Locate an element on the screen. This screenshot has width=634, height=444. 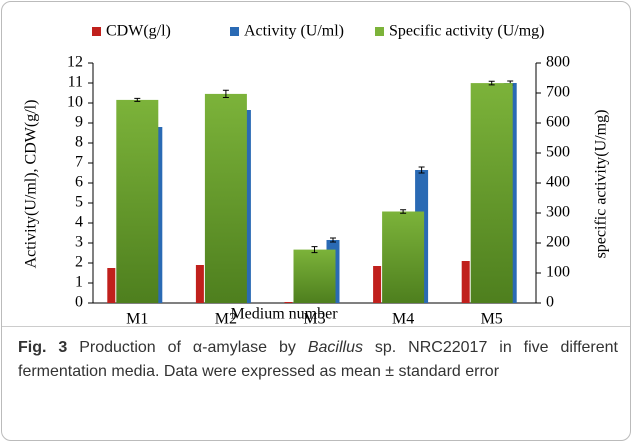
y-tick-label: 5 is located at coordinates (79, 202).